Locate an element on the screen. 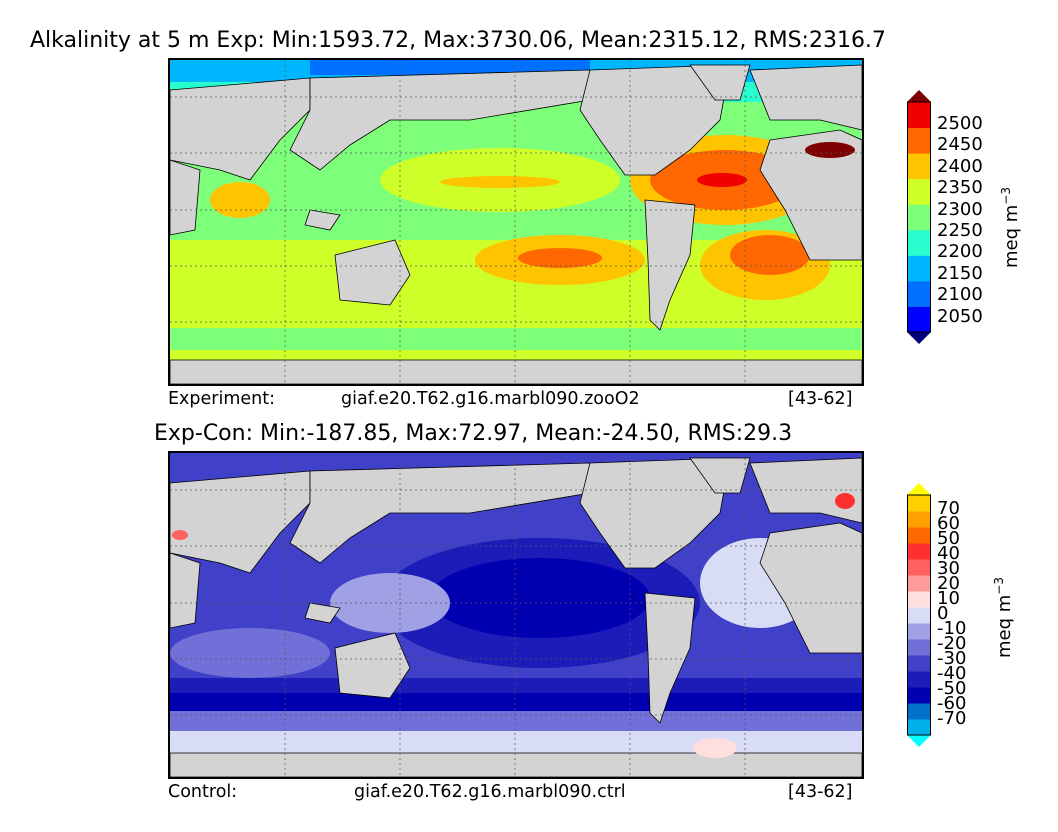  footer-right-top: [43-62] is located at coordinates (820, 399).